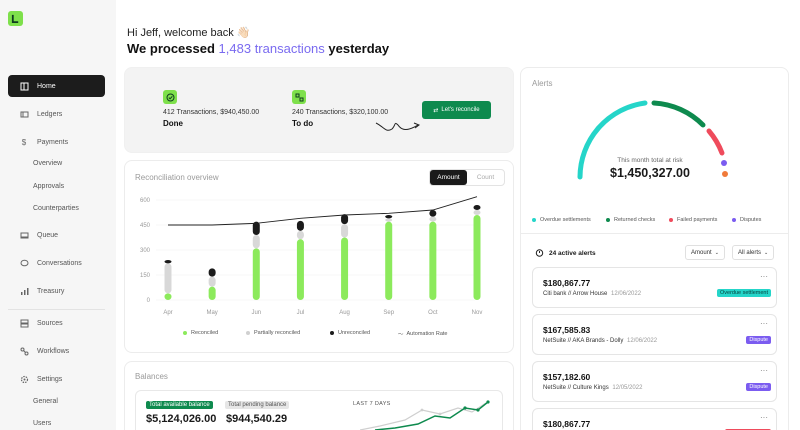 The height and width of the screenshot is (430, 800). What do you see at coordinates (42, 423) in the screenshot?
I see `sidebar-item-users: Users` at bounding box center [42, 423].